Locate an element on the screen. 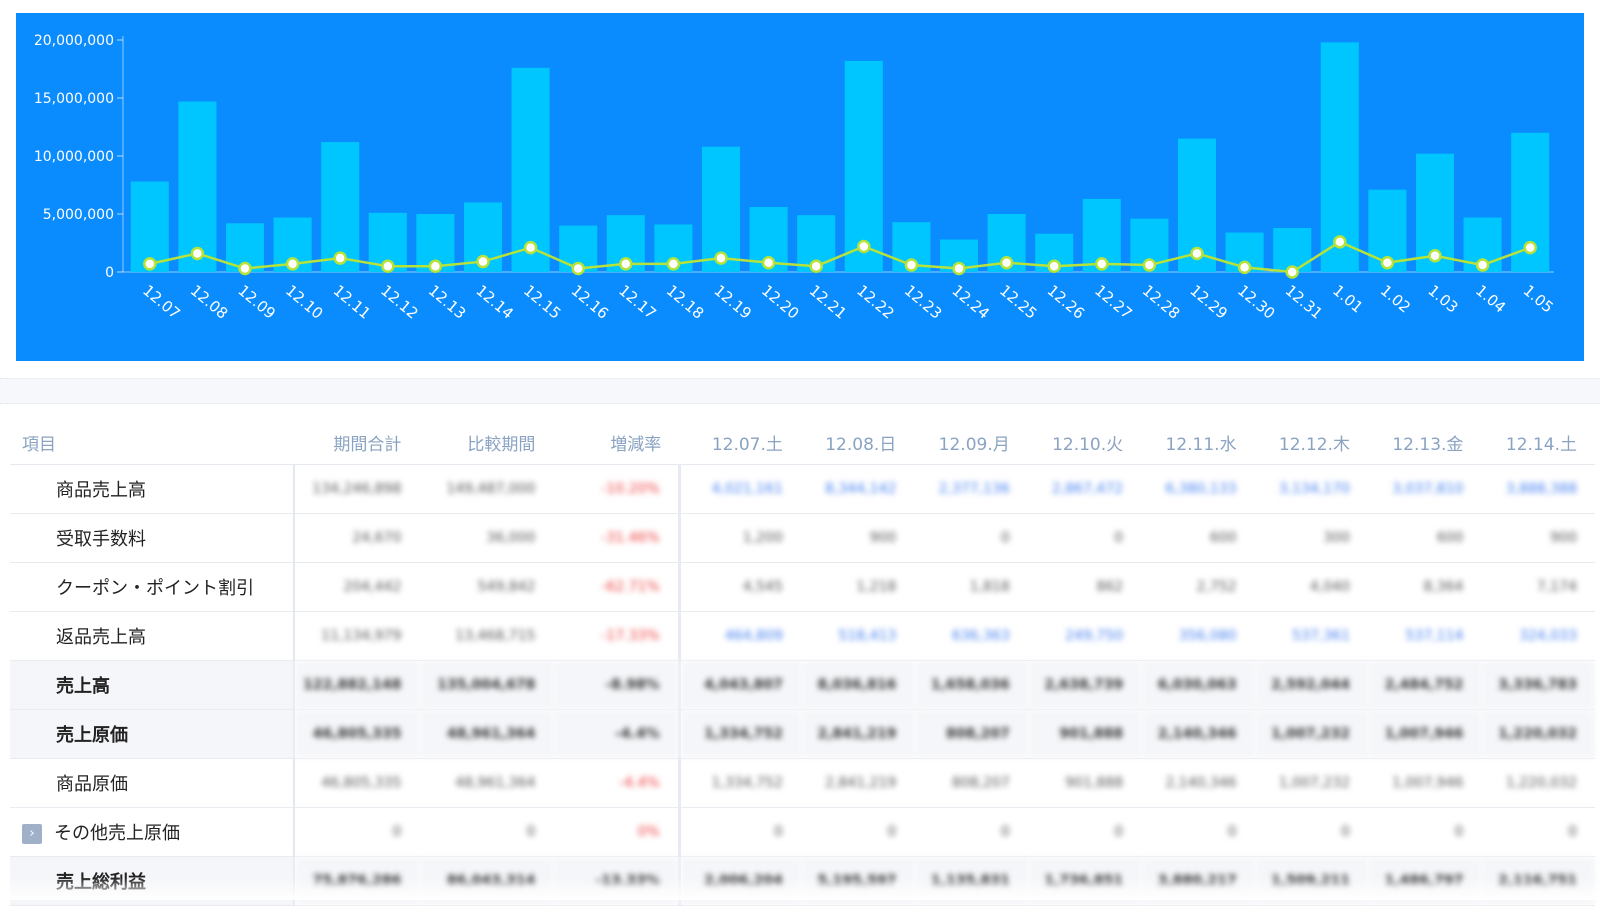 This screenshot has width=1600, height=906. row-label: › その他売上原価 is located at coordinates (152, 832).